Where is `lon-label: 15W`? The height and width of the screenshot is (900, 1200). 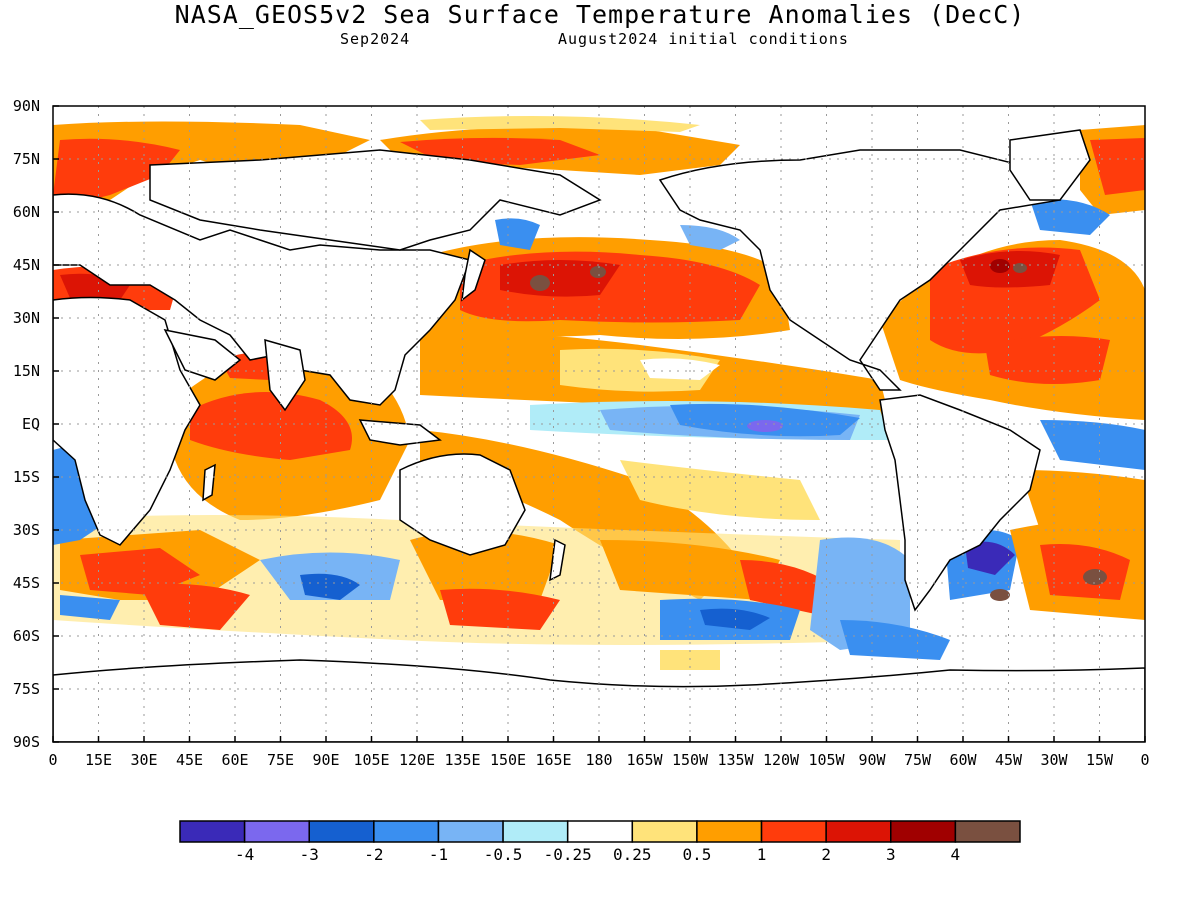 lon-label: 15W is located at coordinates (1099, 760).